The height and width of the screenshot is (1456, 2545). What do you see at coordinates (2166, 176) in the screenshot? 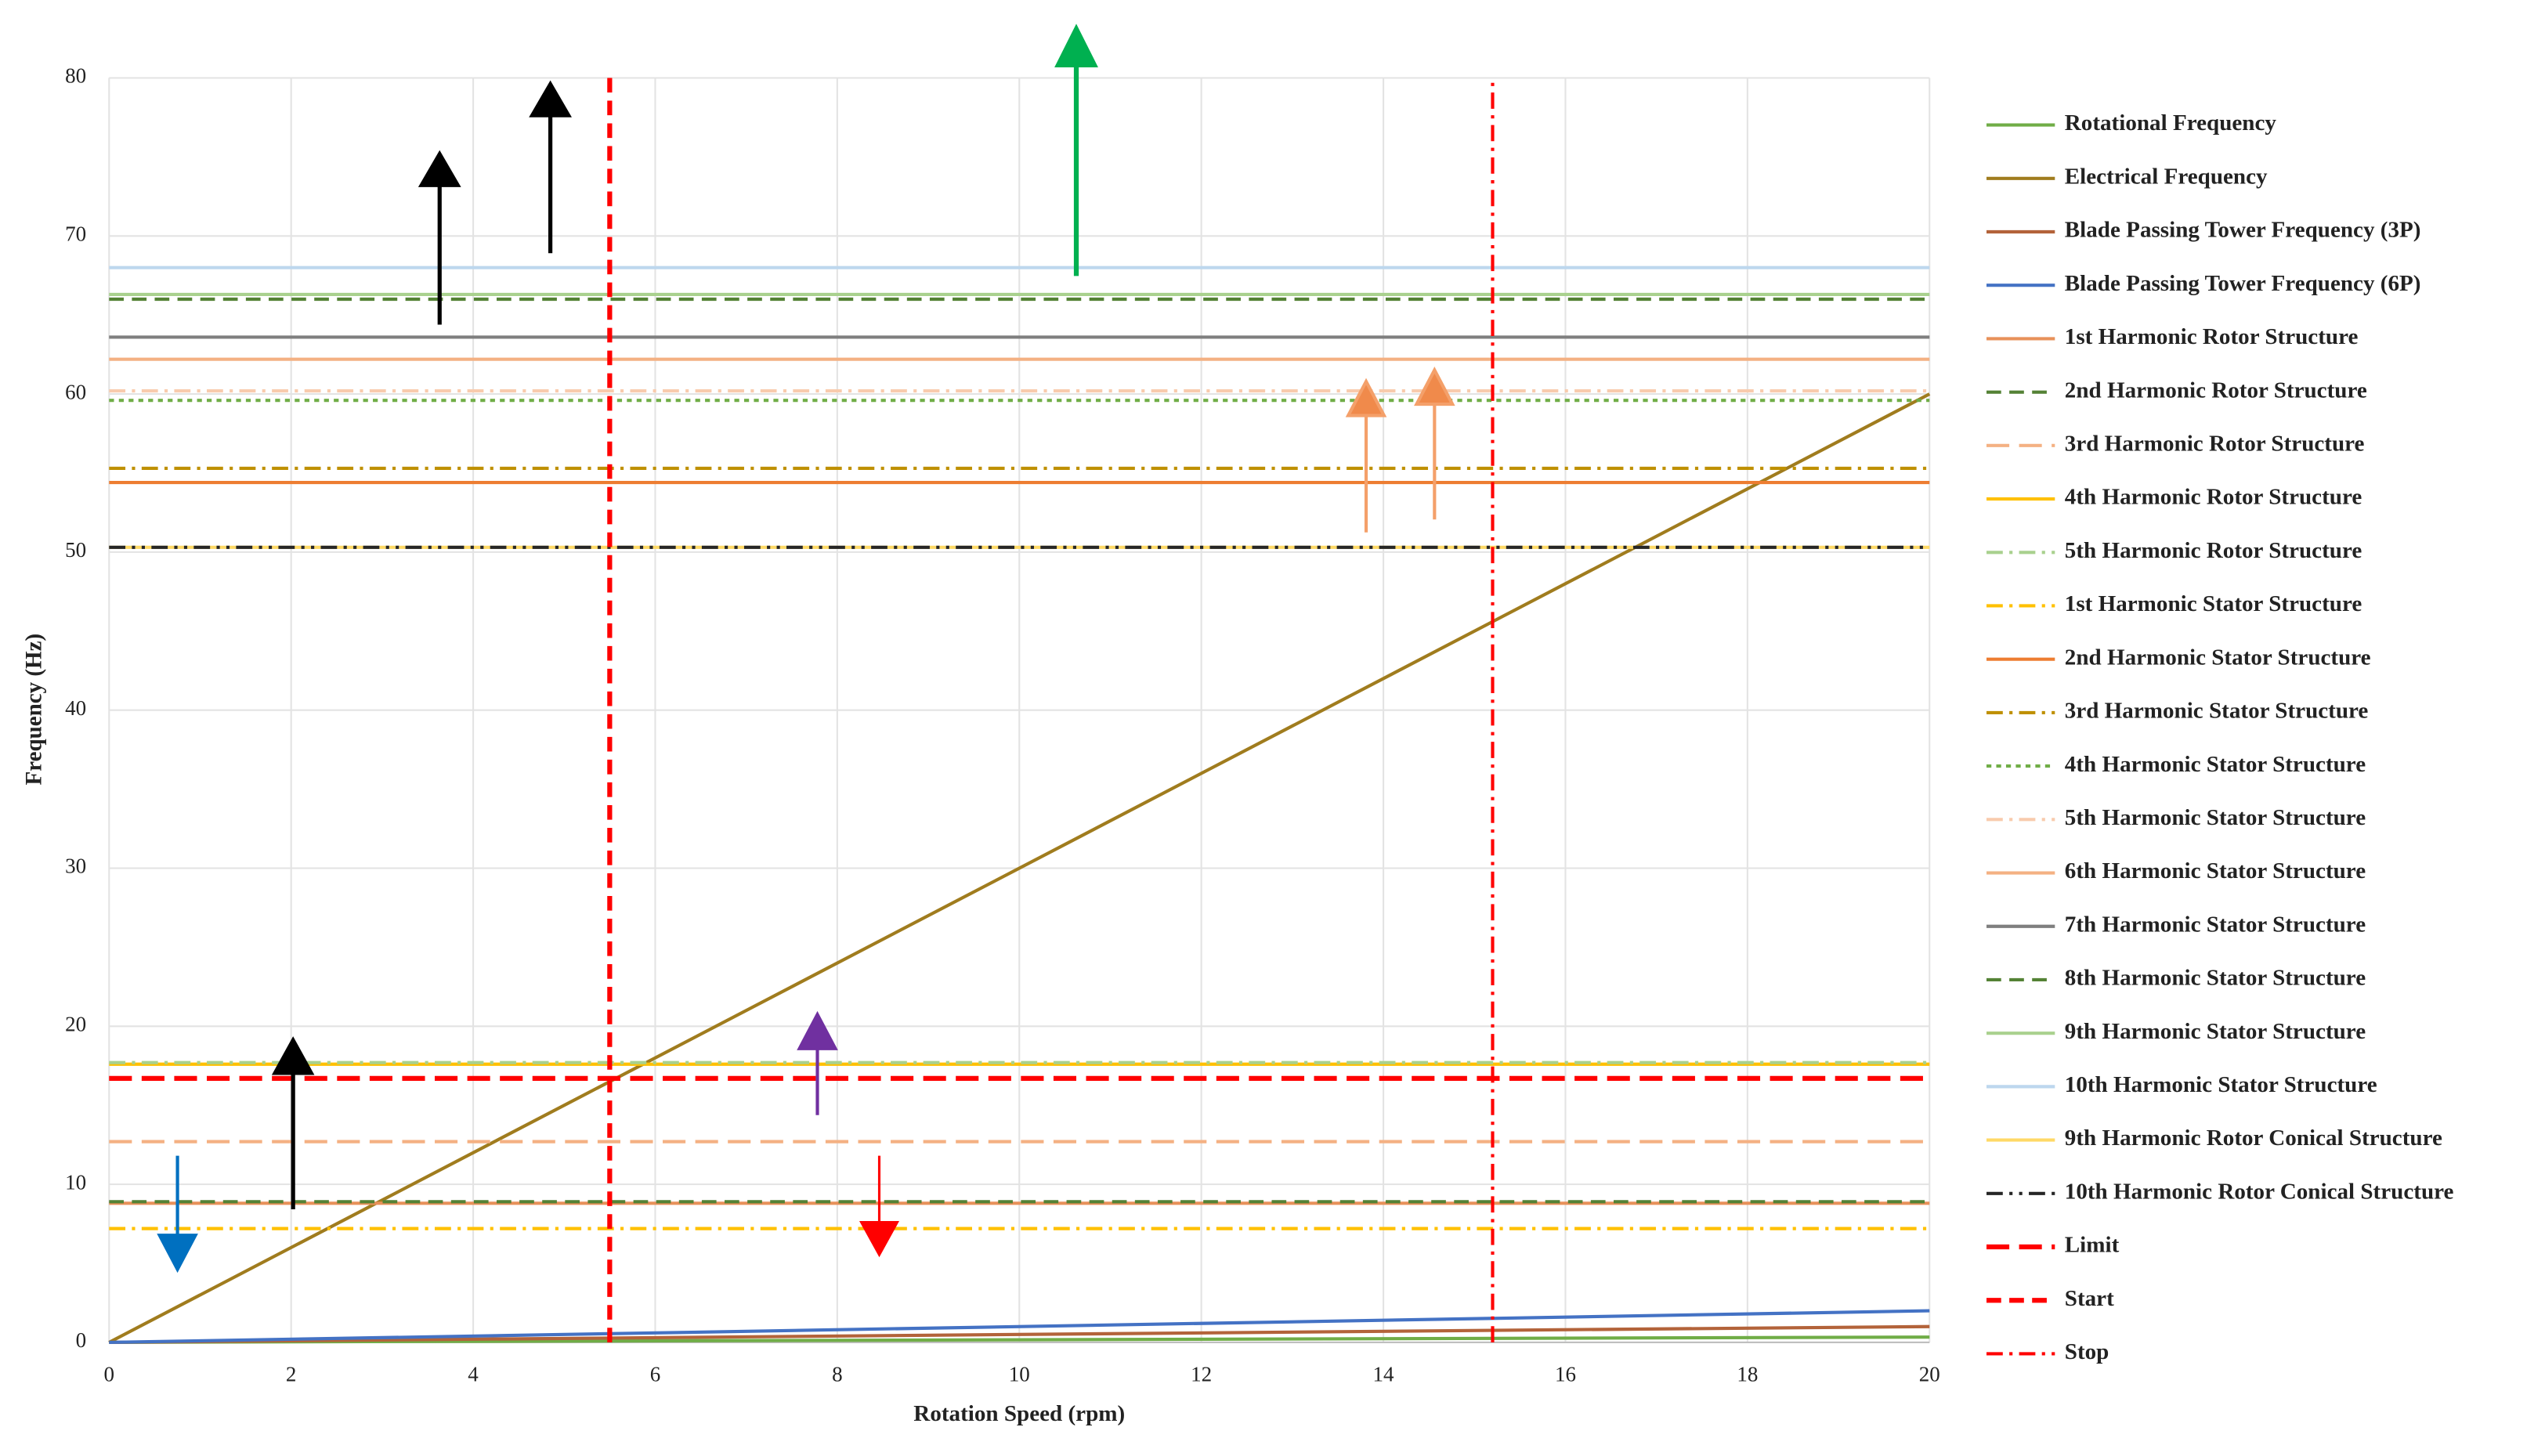
I see `legend-label: Electrical Frequency` at bounding box center [2166, 176].